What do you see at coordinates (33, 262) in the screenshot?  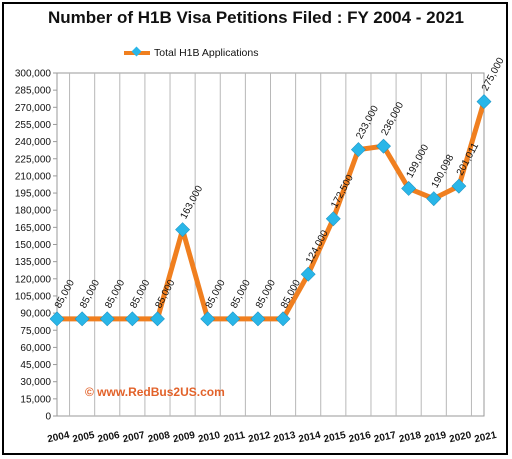 I see `y-tick-label: 135,000` at bounding box center [33, 262].